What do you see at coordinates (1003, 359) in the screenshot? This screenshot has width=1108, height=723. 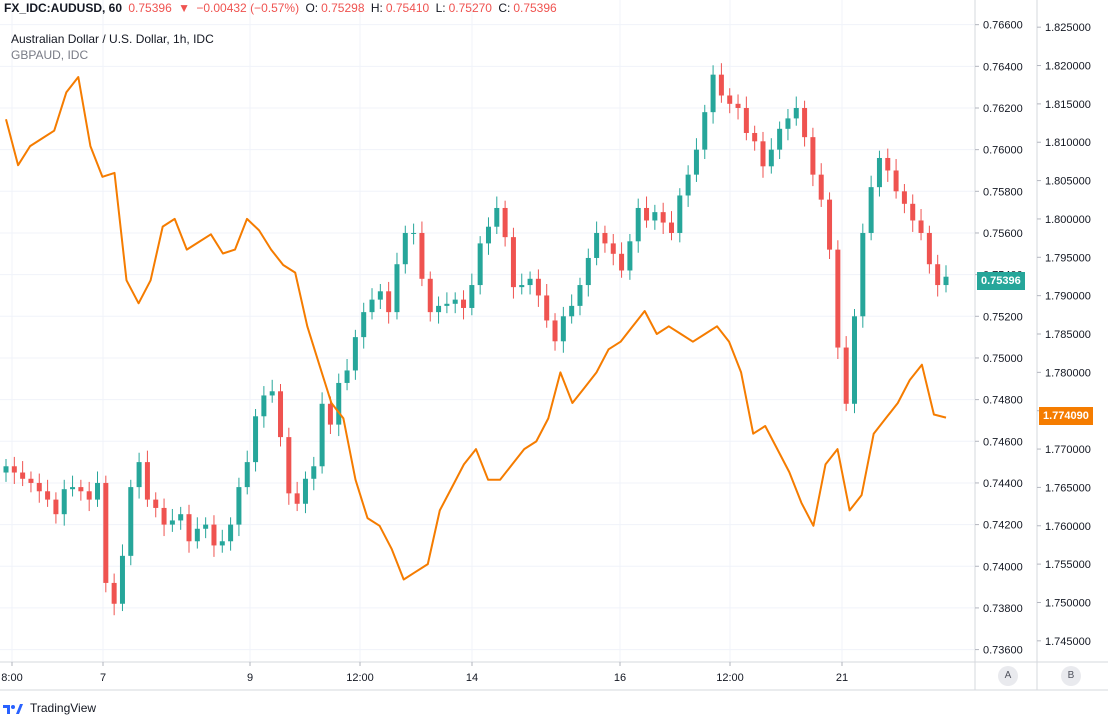 I see `y-tick-label: 0.75000` at bounding box center [1003, 359].